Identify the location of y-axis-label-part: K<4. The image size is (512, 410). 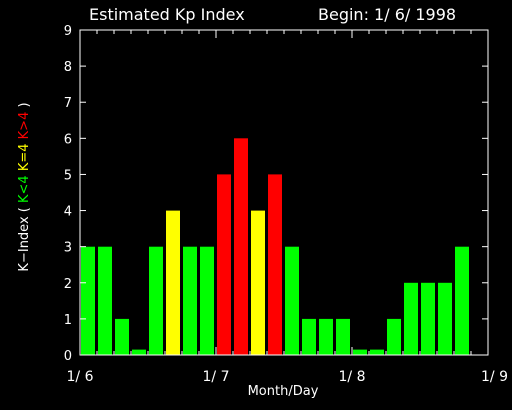
(24, 191).